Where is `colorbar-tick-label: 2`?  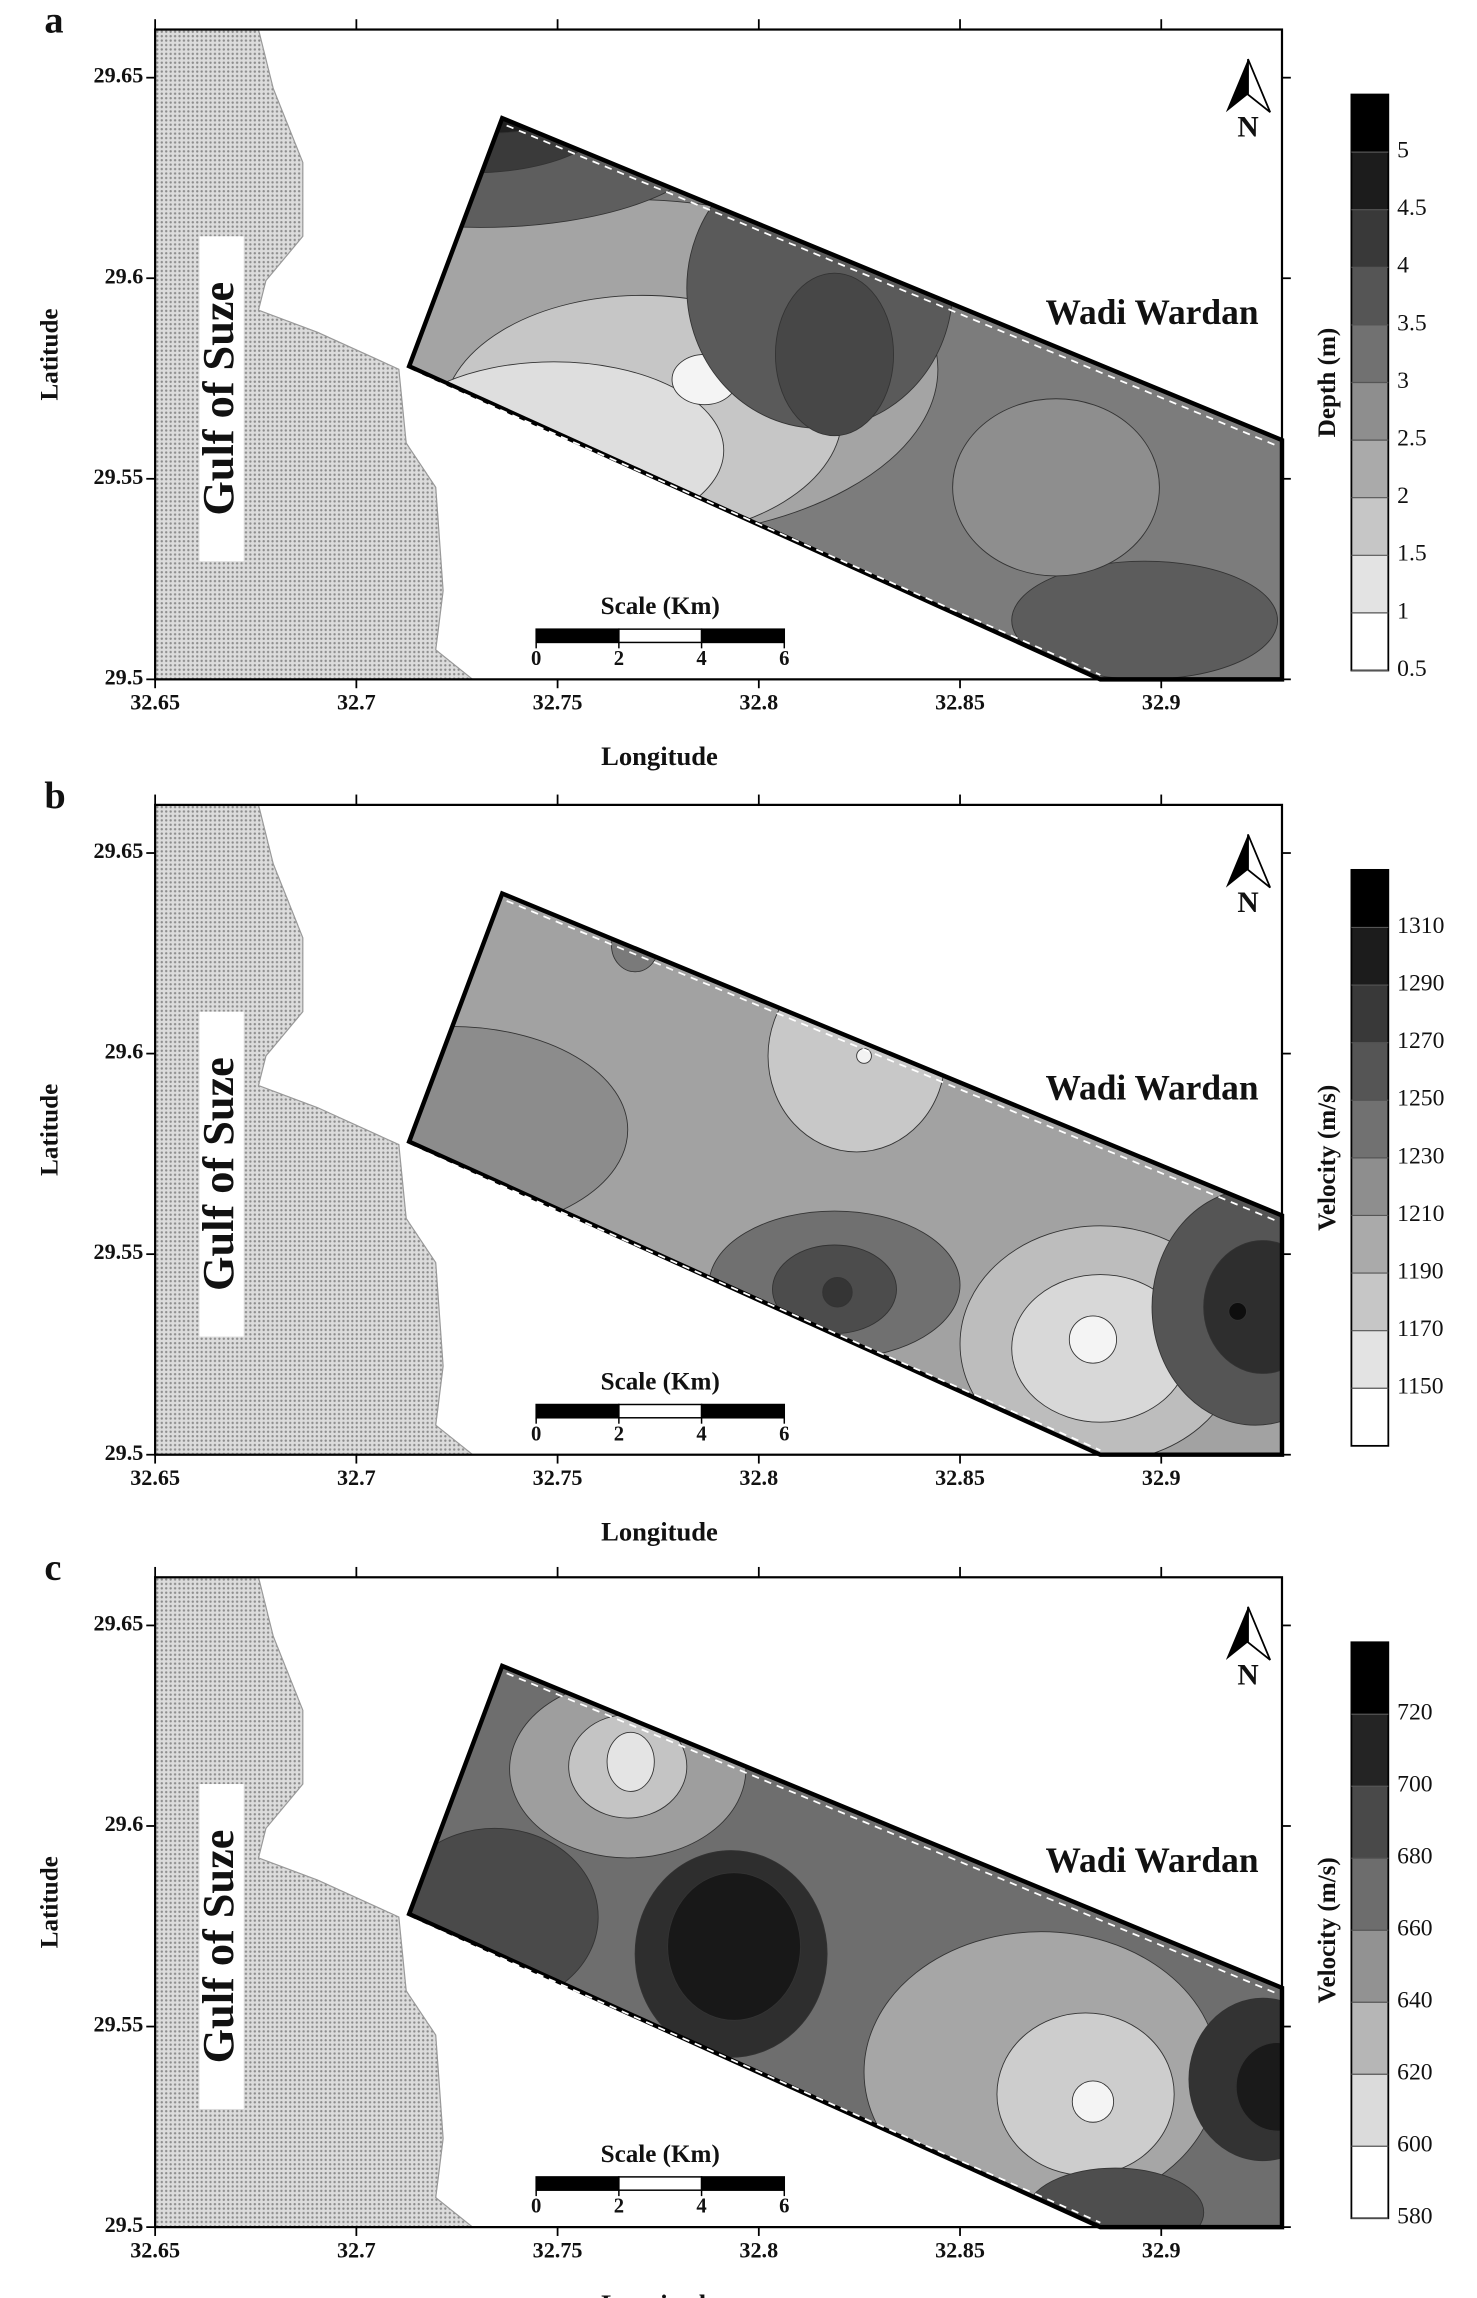 colorbar-tick-label: 2 is located at coordinates (1403, 496).